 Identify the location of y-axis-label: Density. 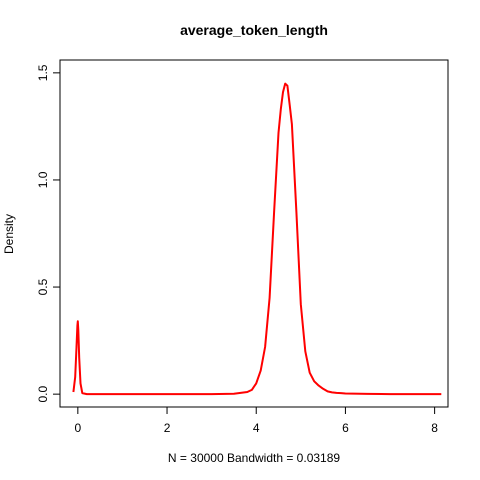
(9, 234).